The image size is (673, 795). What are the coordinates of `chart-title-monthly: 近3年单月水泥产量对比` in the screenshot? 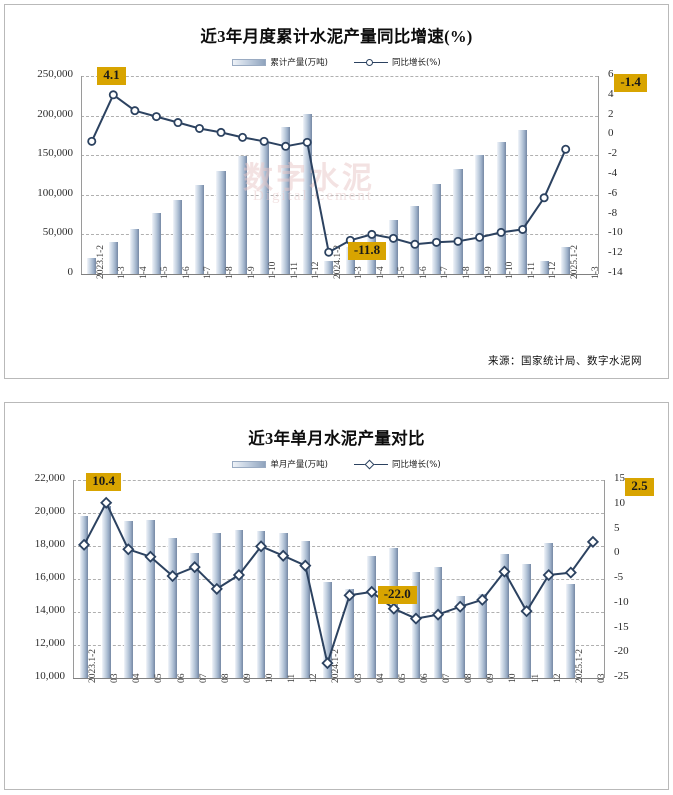 It's located at (336, 438).